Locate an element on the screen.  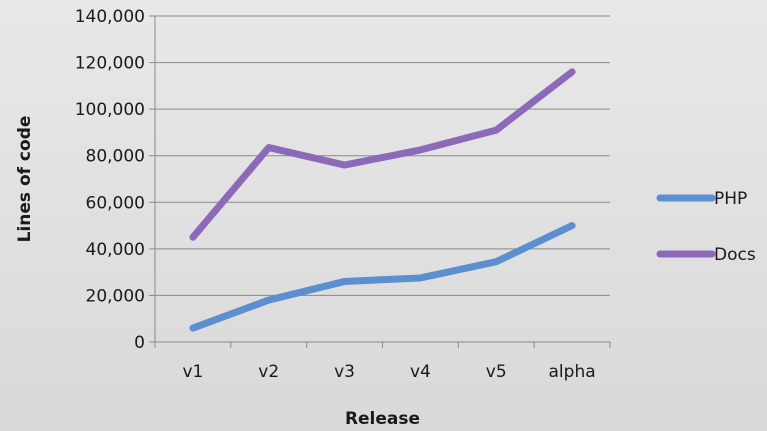
y-tick-label: 80,000 is located at coordinates (115, 157).